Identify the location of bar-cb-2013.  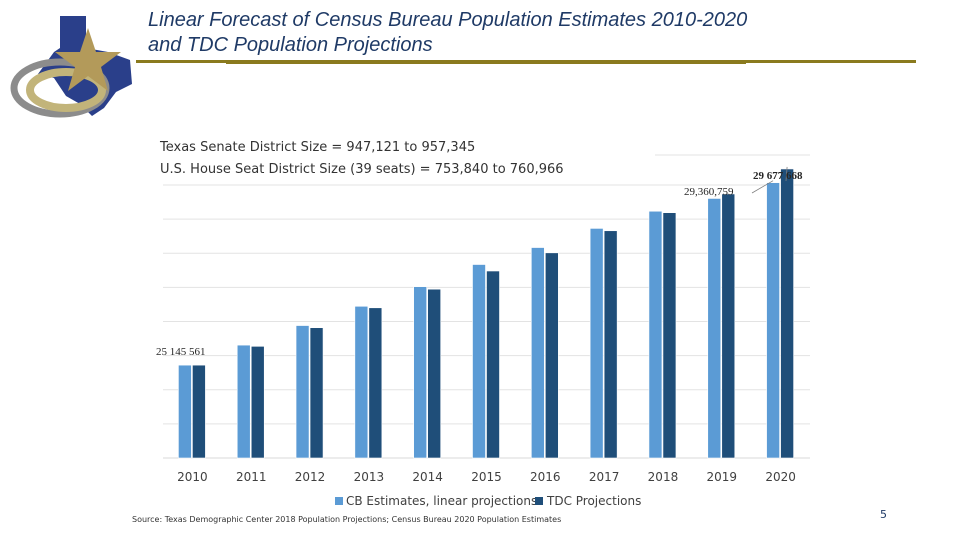
(361, 382).